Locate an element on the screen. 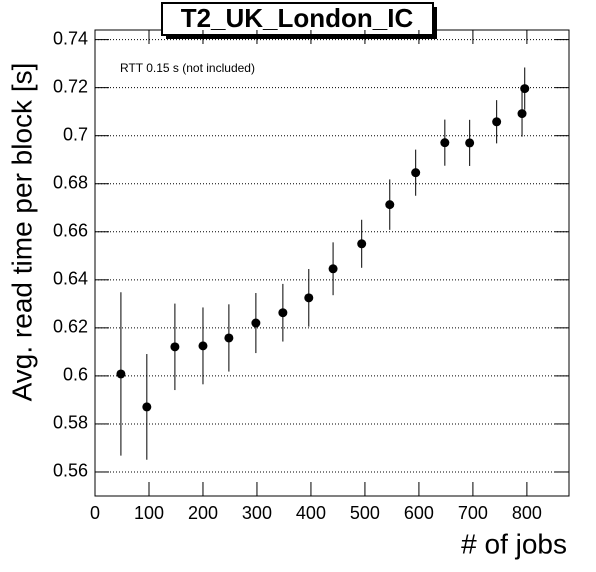 The width and height of the screenshot is (596, 572). x-tick-label: 700 is located at coordinates (473, 513).